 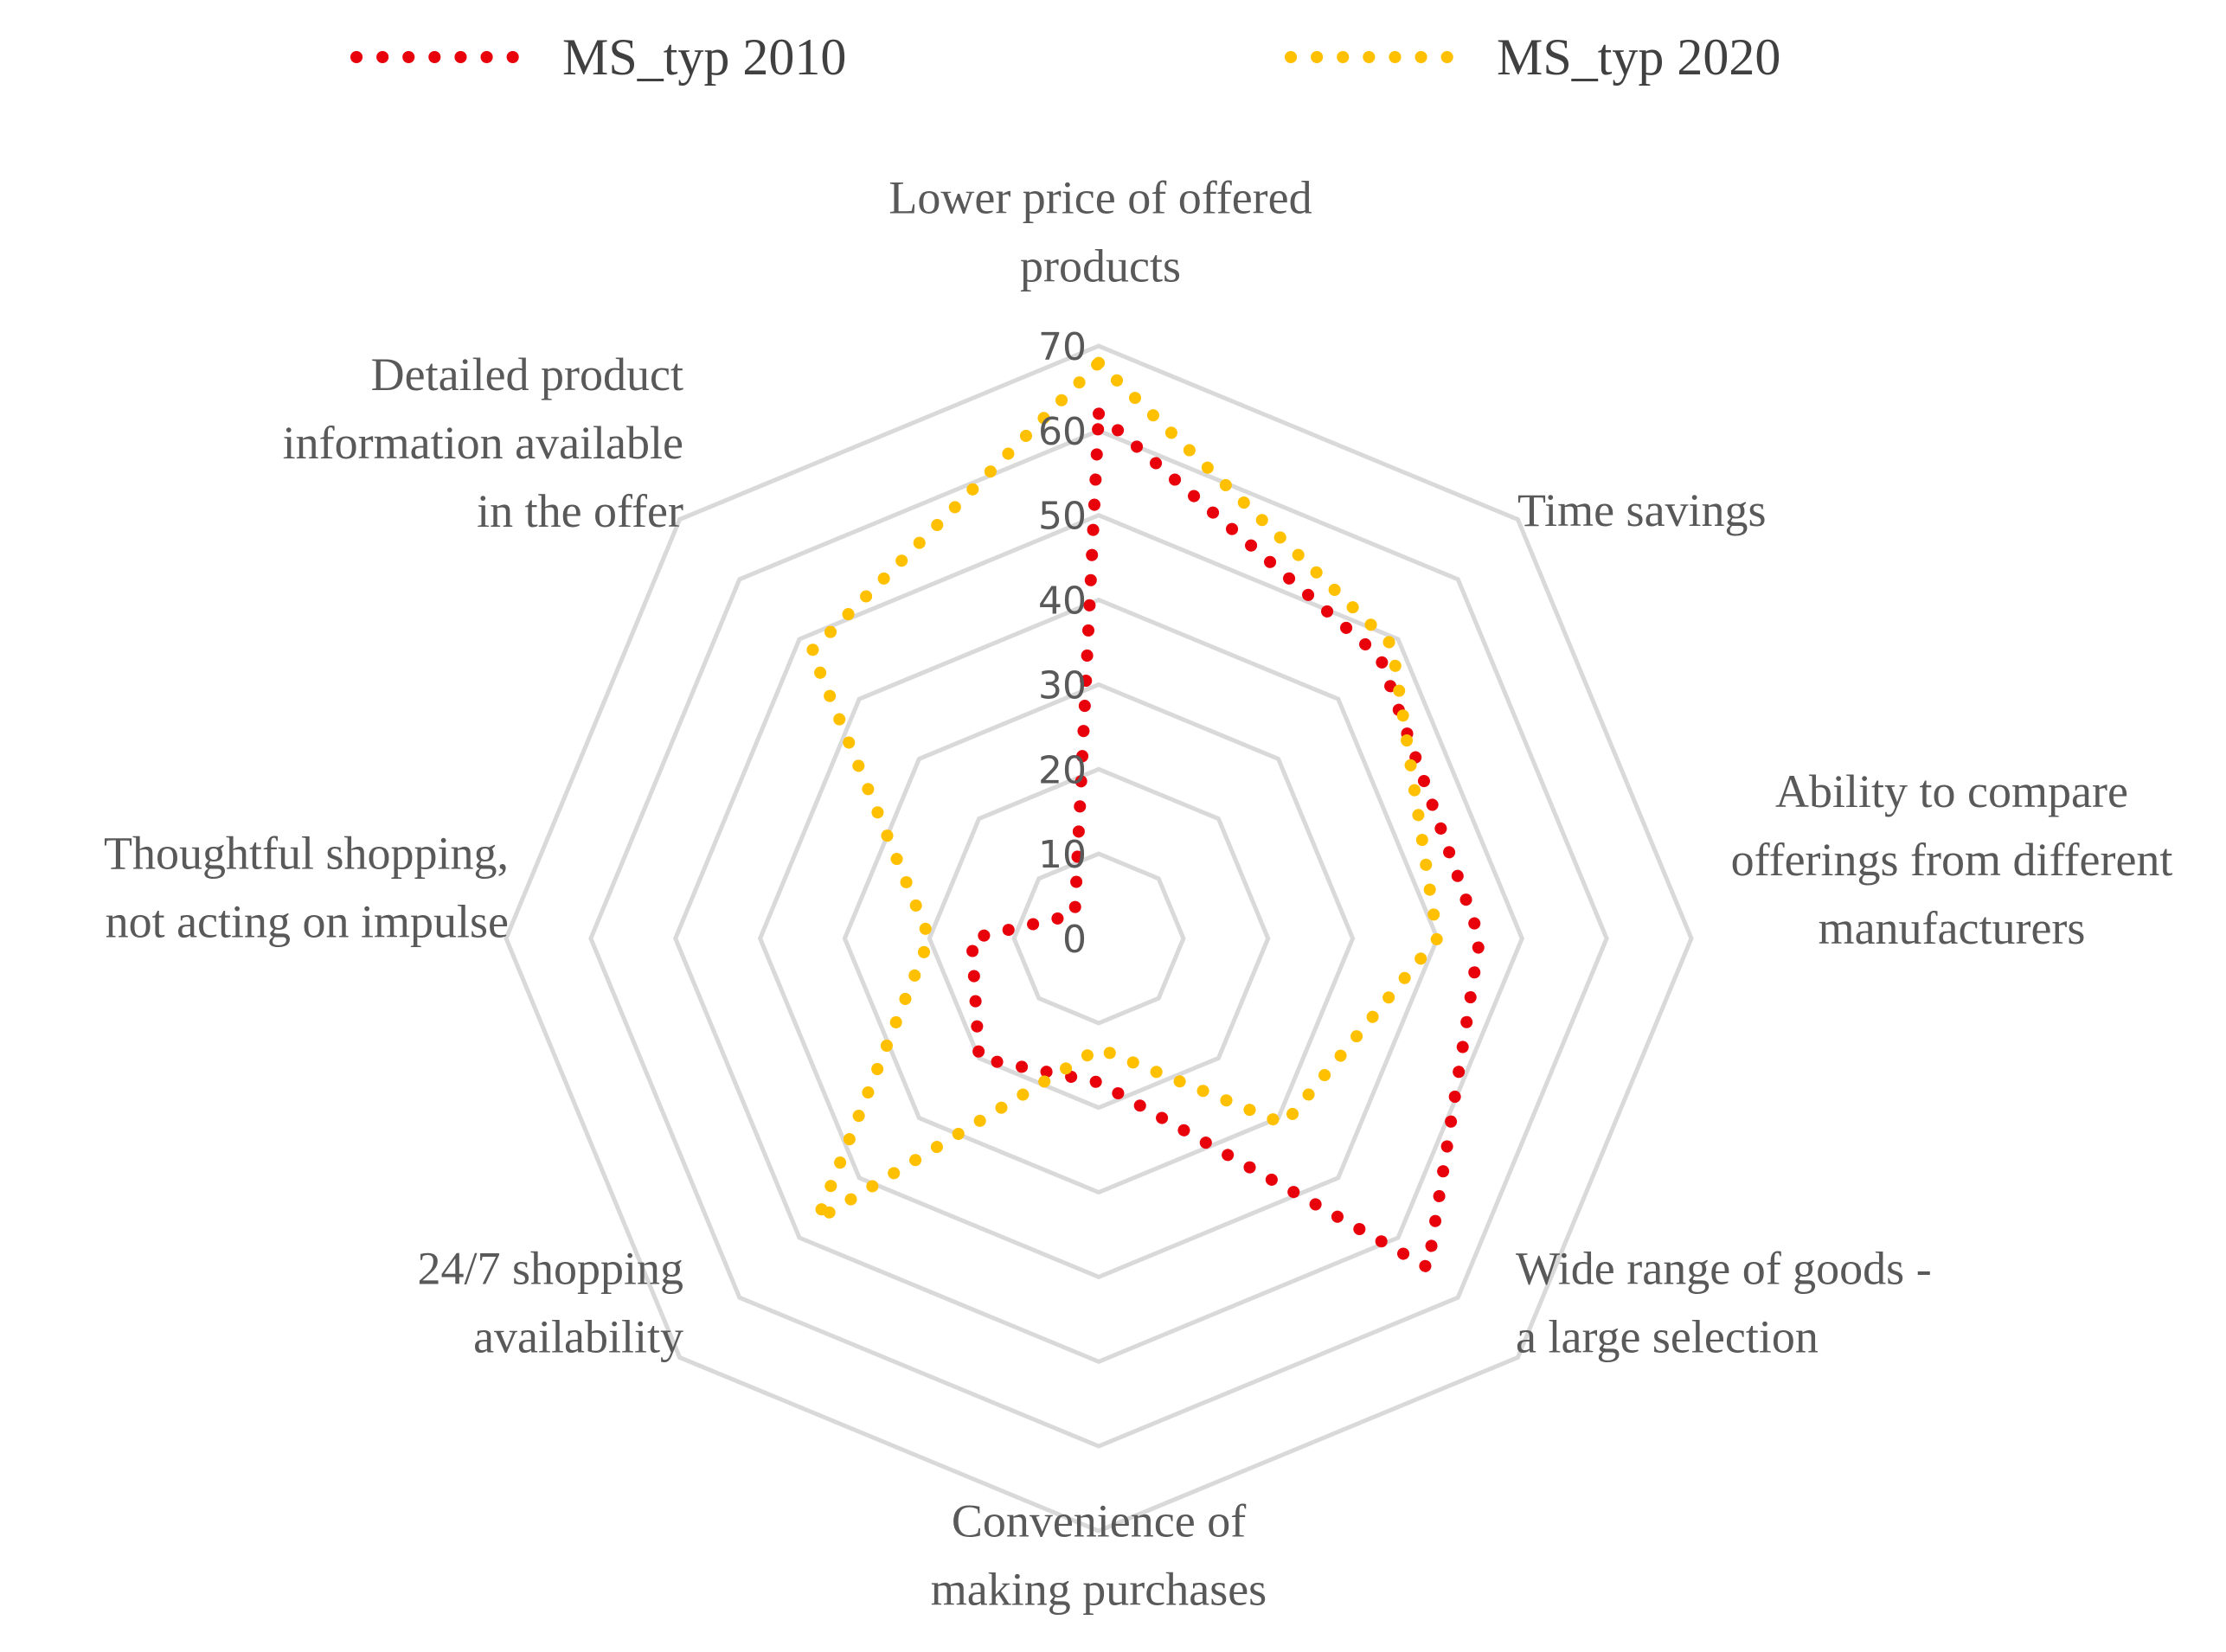 What do you see at coordinates (1062, 347) in the screenshot?
I see `tick-label-70: 70` at bounding box center [1062, 347].